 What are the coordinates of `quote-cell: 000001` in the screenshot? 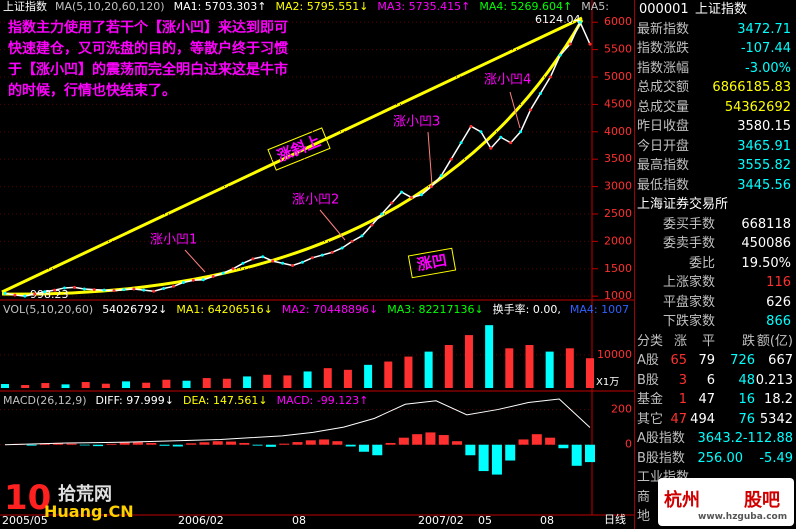 It's located at (664, 9).